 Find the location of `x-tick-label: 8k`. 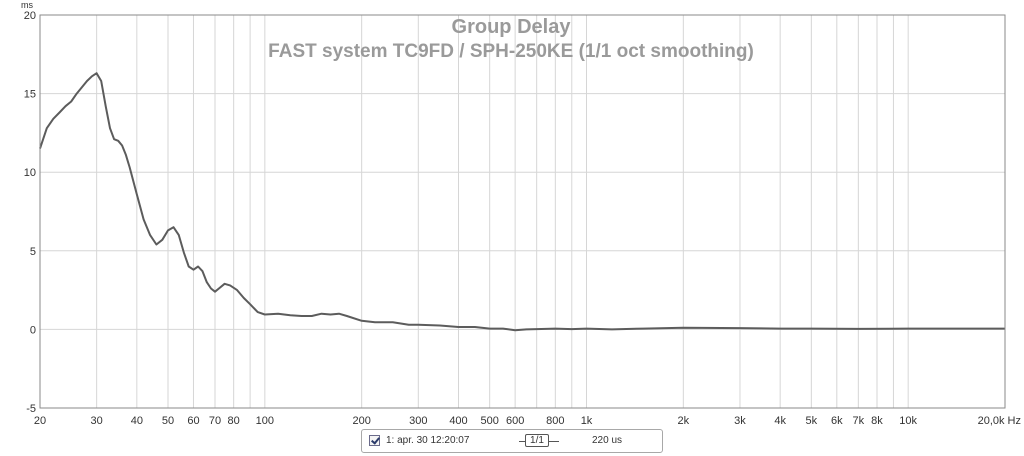

x-tick-label: 8k is located at coordinates (877, 421).